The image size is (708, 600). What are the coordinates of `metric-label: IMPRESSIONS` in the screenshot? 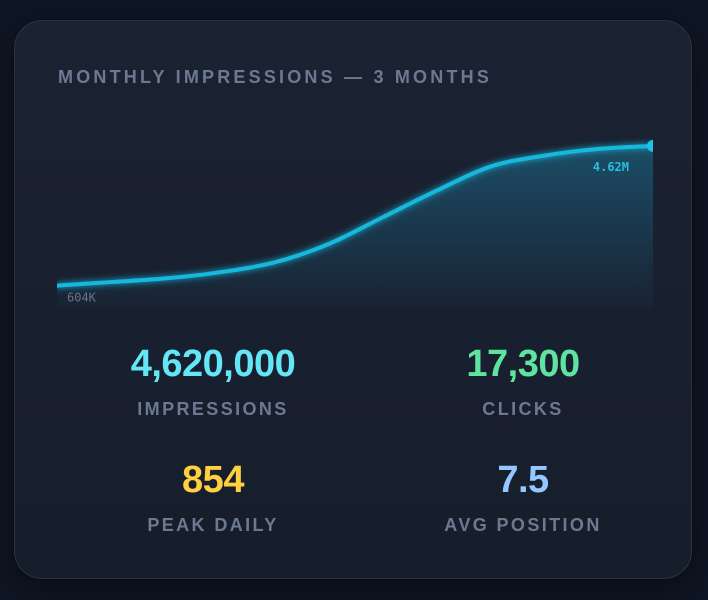 It's located at (213, 409).